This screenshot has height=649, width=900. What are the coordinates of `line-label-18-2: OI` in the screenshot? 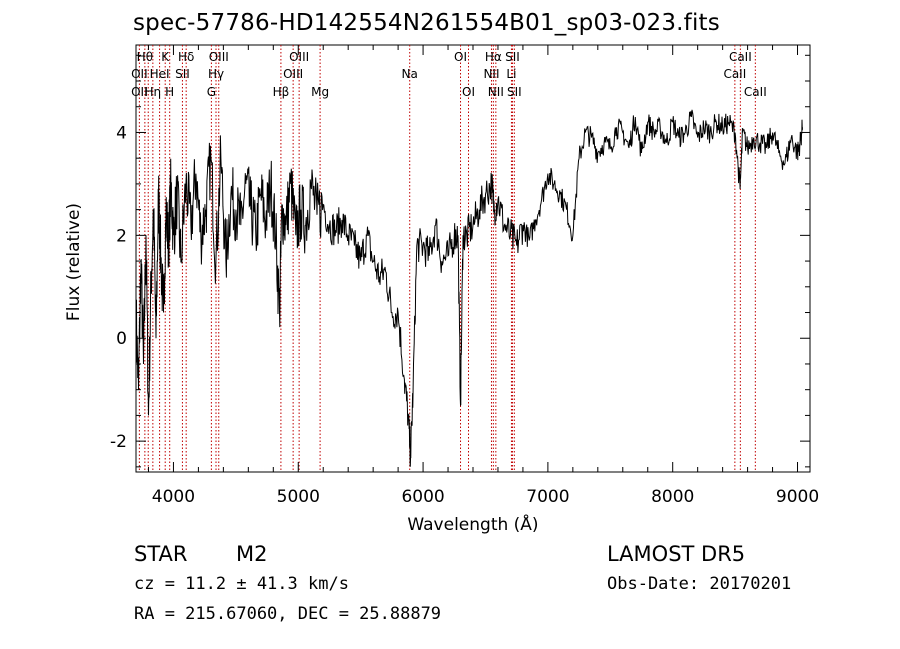 It's located at (468, 92).